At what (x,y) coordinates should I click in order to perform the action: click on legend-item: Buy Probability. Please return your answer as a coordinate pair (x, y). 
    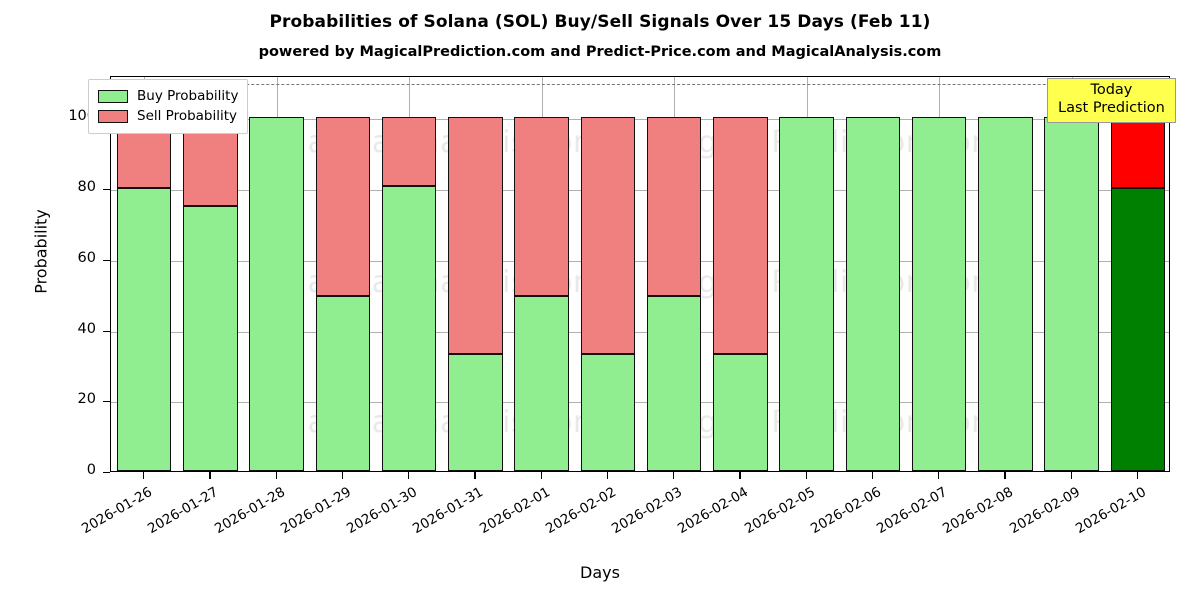
    Looking at the image, I should click on (168, 96).